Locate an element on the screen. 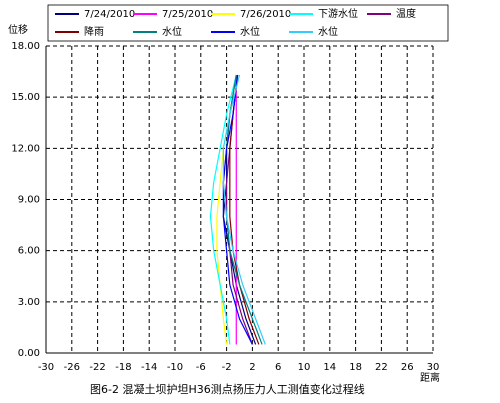  x-tick-label: -10 is located at coordinates (175, 367).